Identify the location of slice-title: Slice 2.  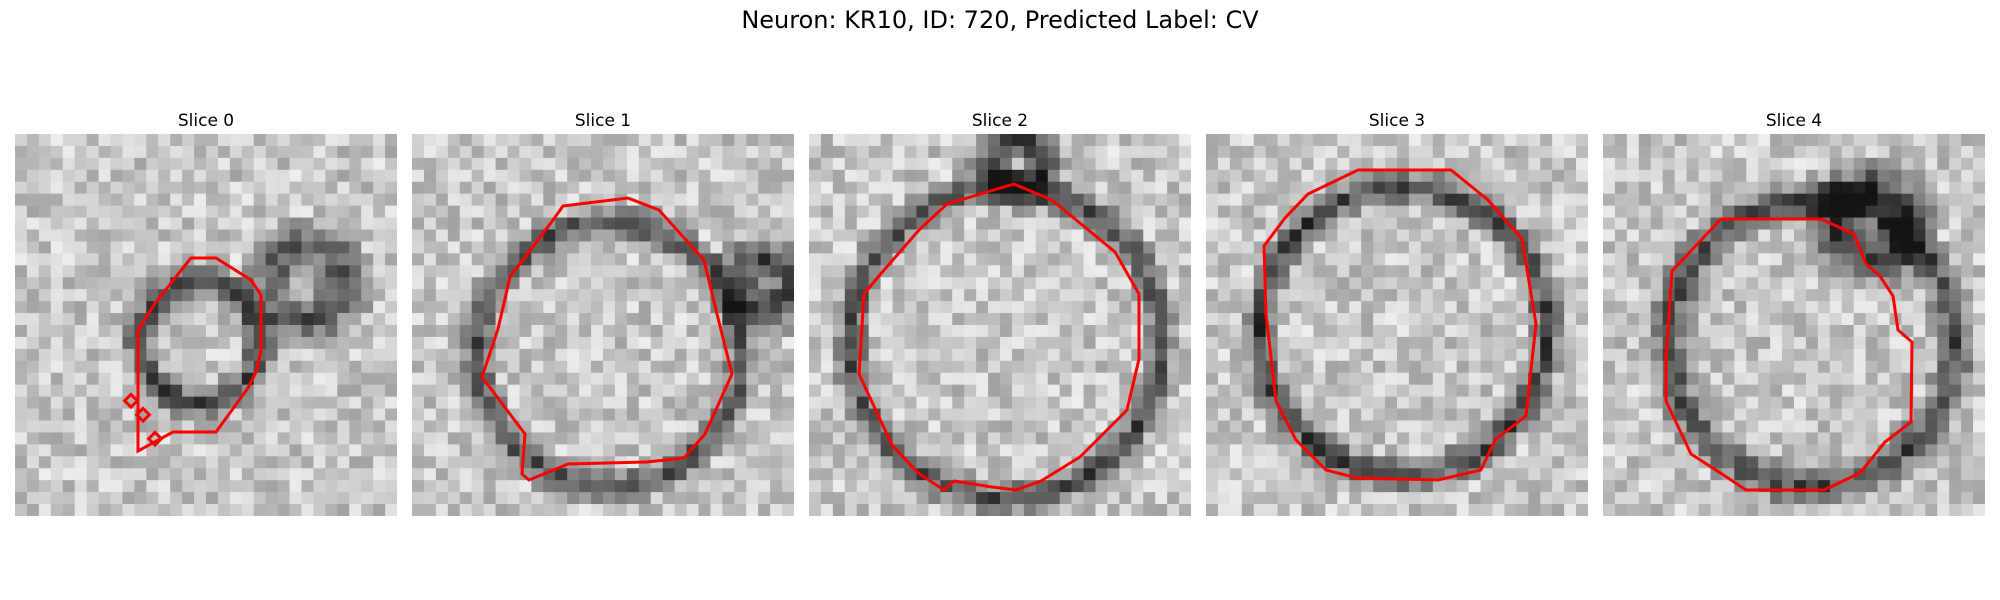
(1000, 121).